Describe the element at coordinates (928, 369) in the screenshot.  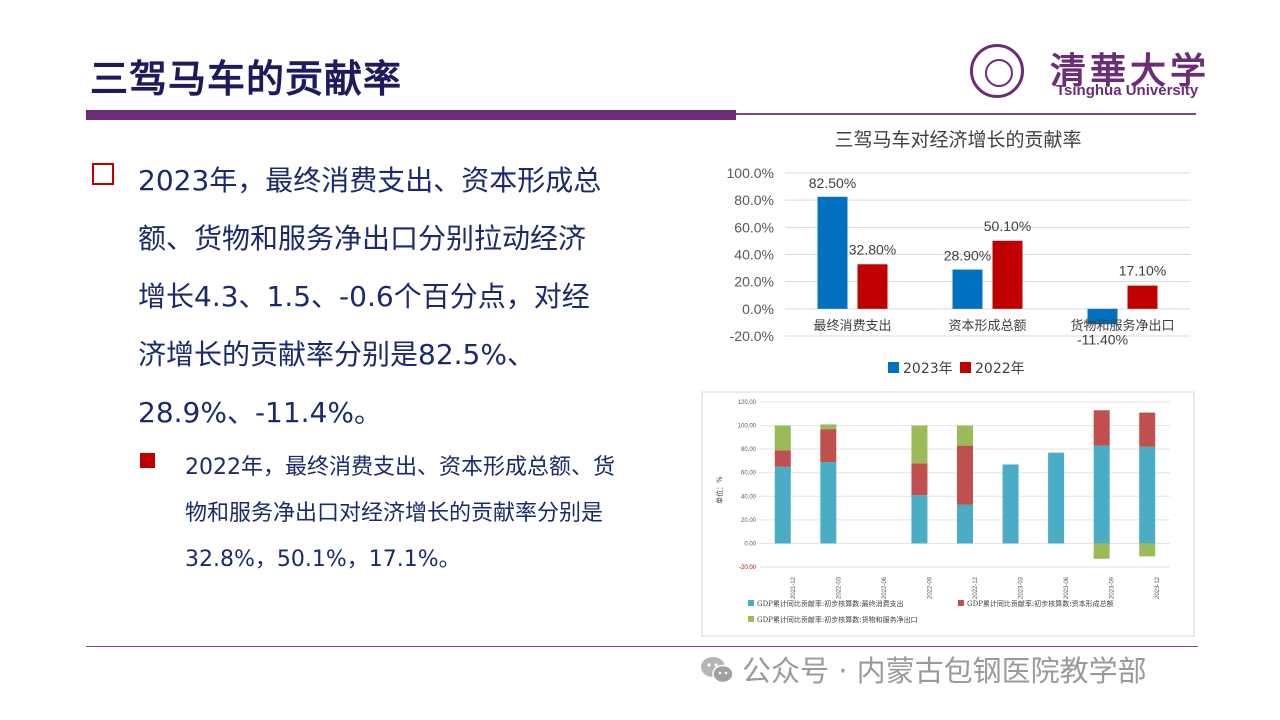
I see `chart1-legend-label: 2023年` at that location.